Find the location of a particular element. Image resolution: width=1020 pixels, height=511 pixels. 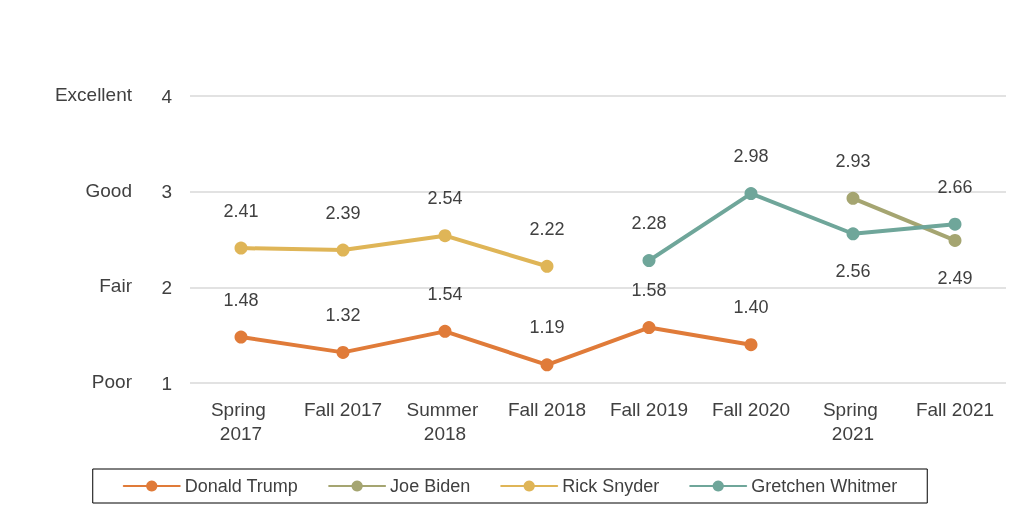

data-label: 2.22 is located at coordinates (547, 228).